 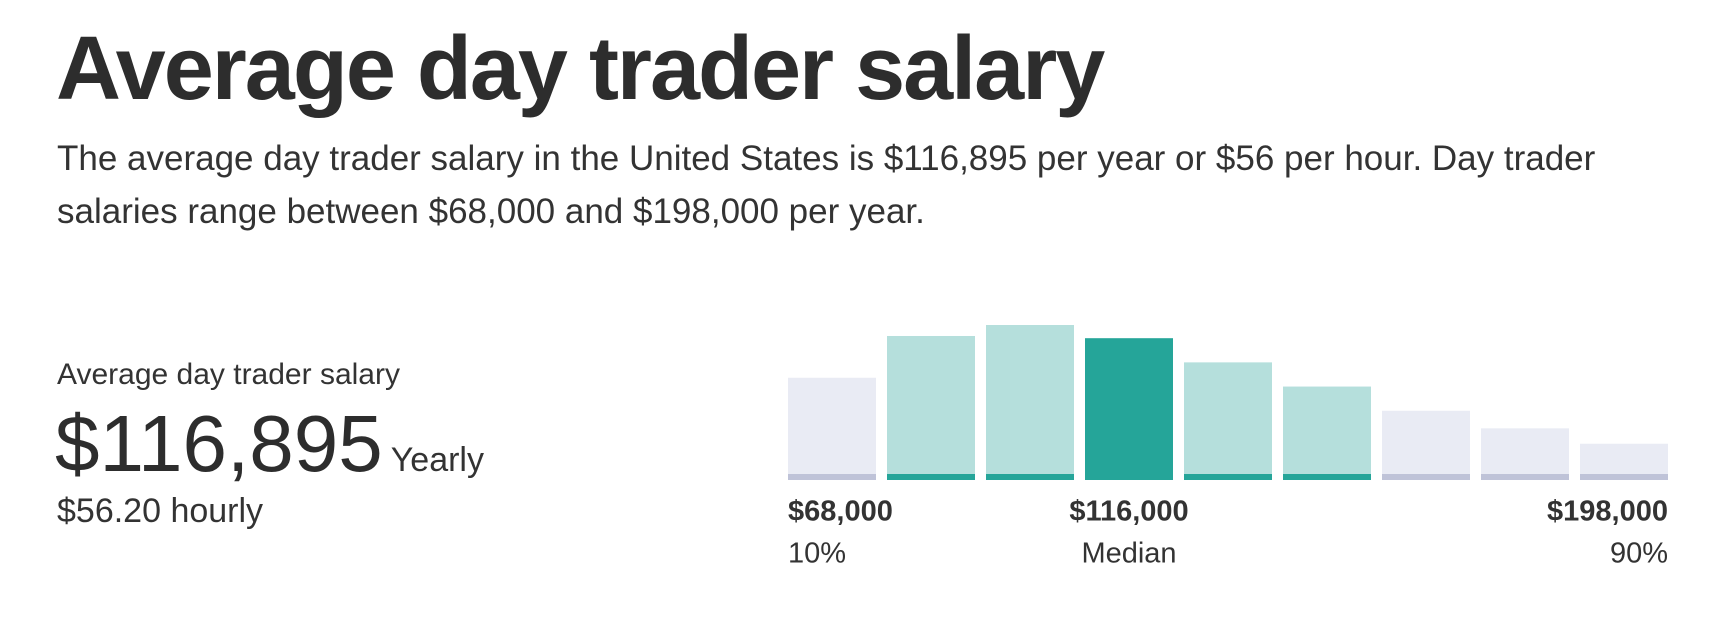 What do you see at coordinates (817, 554) in the screenshot?
I see `marker-label: 10%` at bounding box center [817, 554].